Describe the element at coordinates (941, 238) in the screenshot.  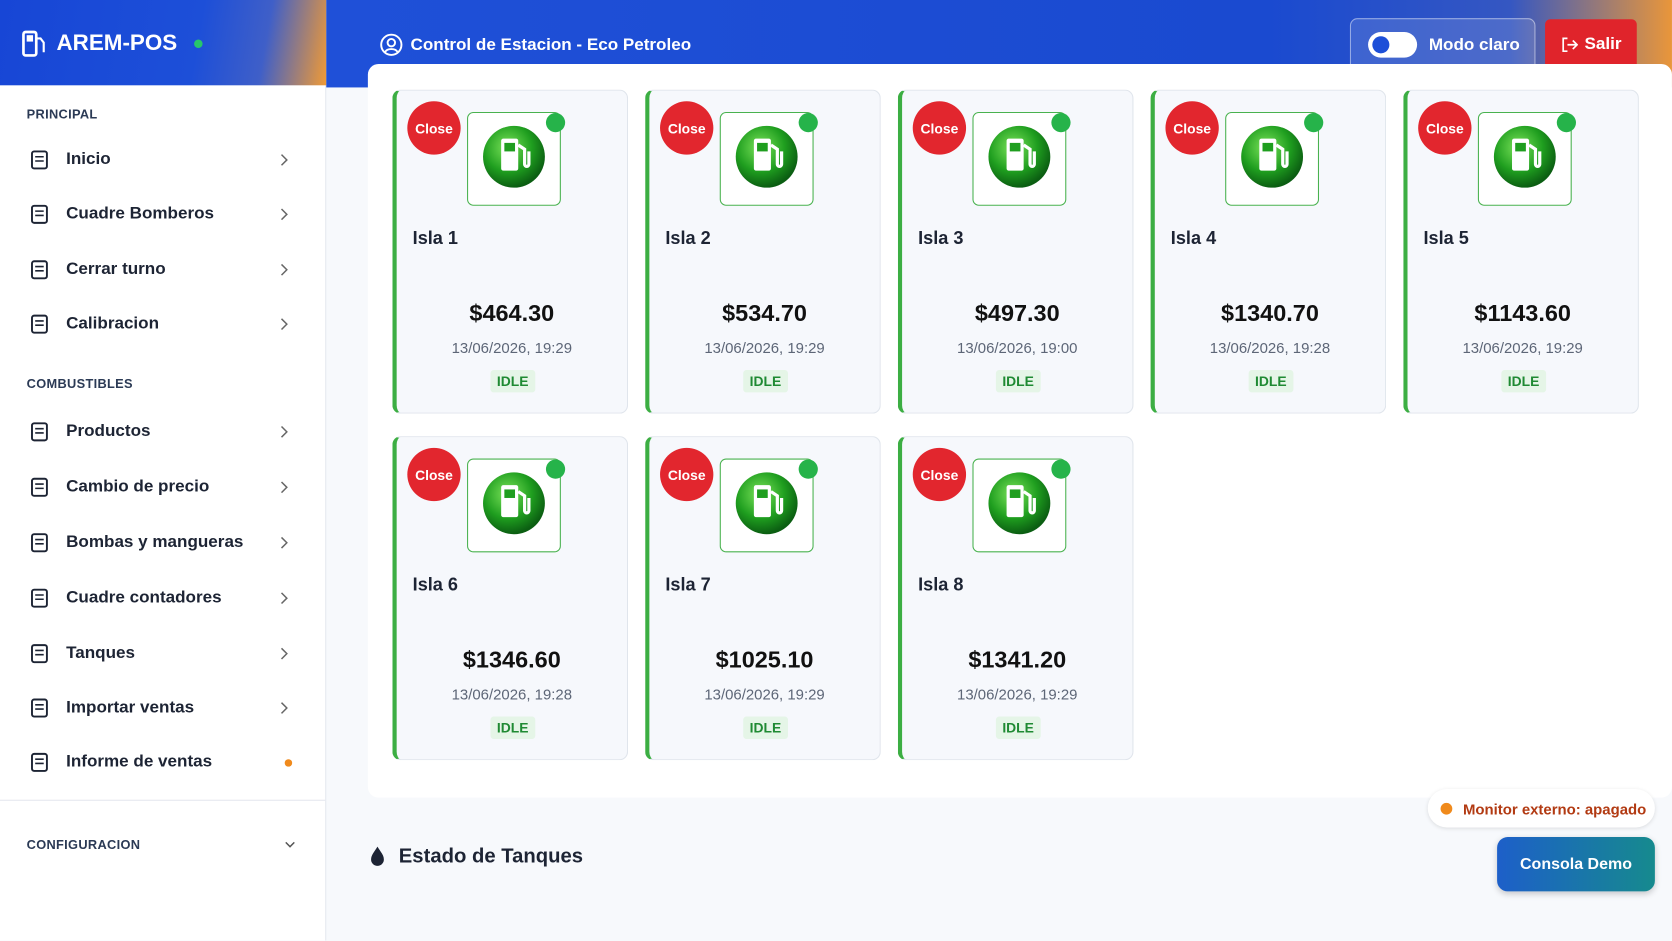
I see `island-name: Isla 3` at that location.